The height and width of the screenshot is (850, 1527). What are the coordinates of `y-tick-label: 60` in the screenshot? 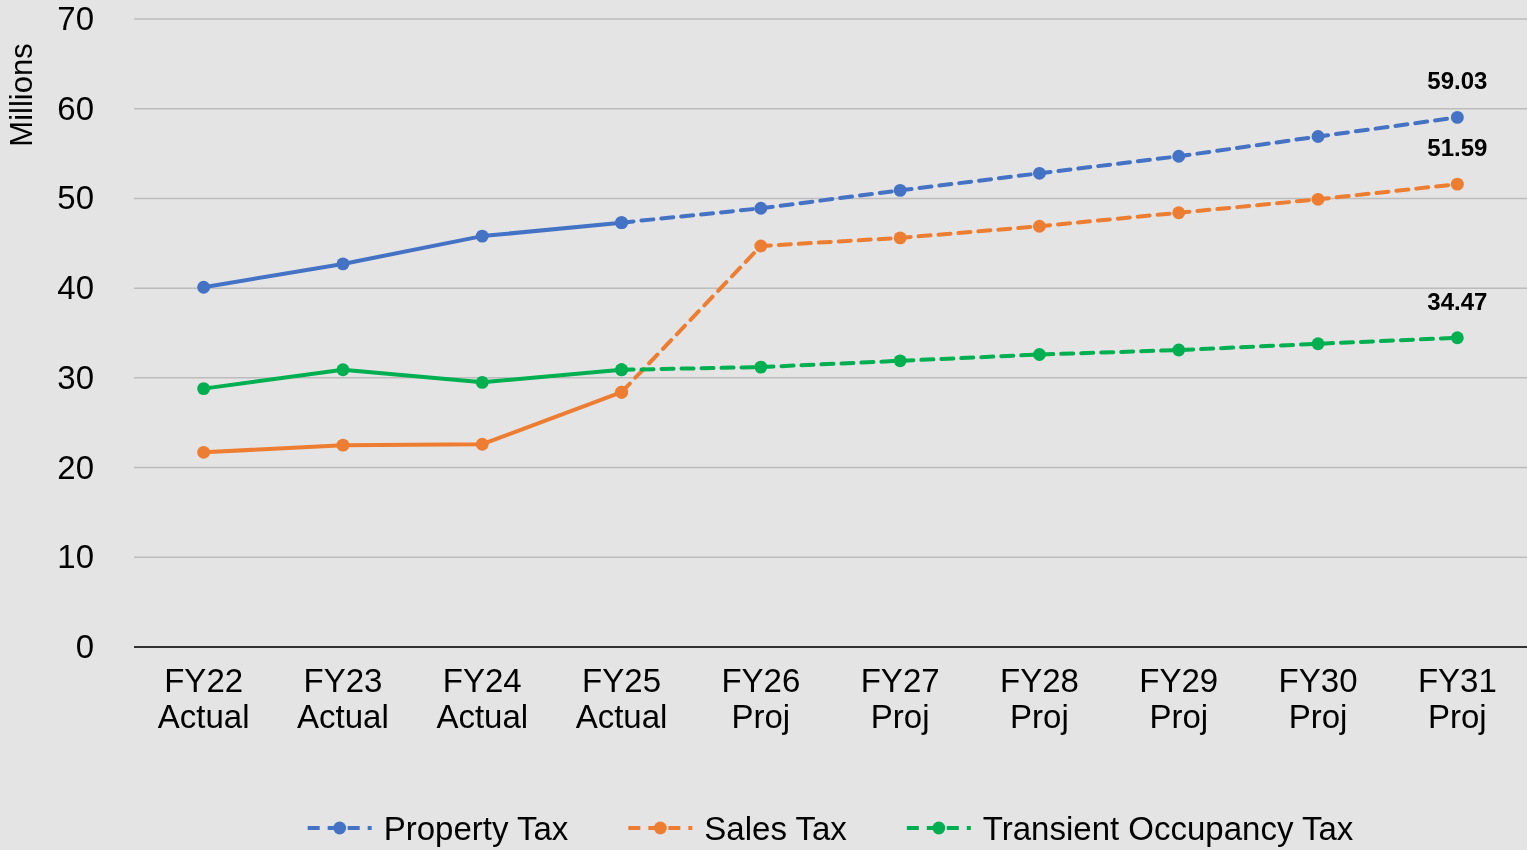 It's located at (75, 108).